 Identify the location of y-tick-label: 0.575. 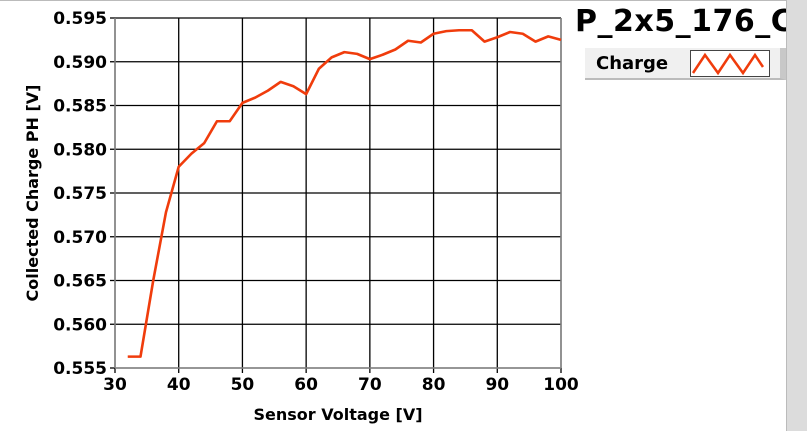
(80, 194).